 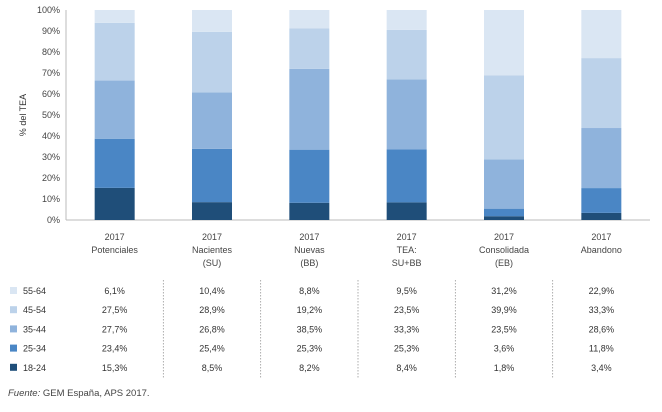 I want to click on category-subname-label: (BB), so click(x=309, y=263).